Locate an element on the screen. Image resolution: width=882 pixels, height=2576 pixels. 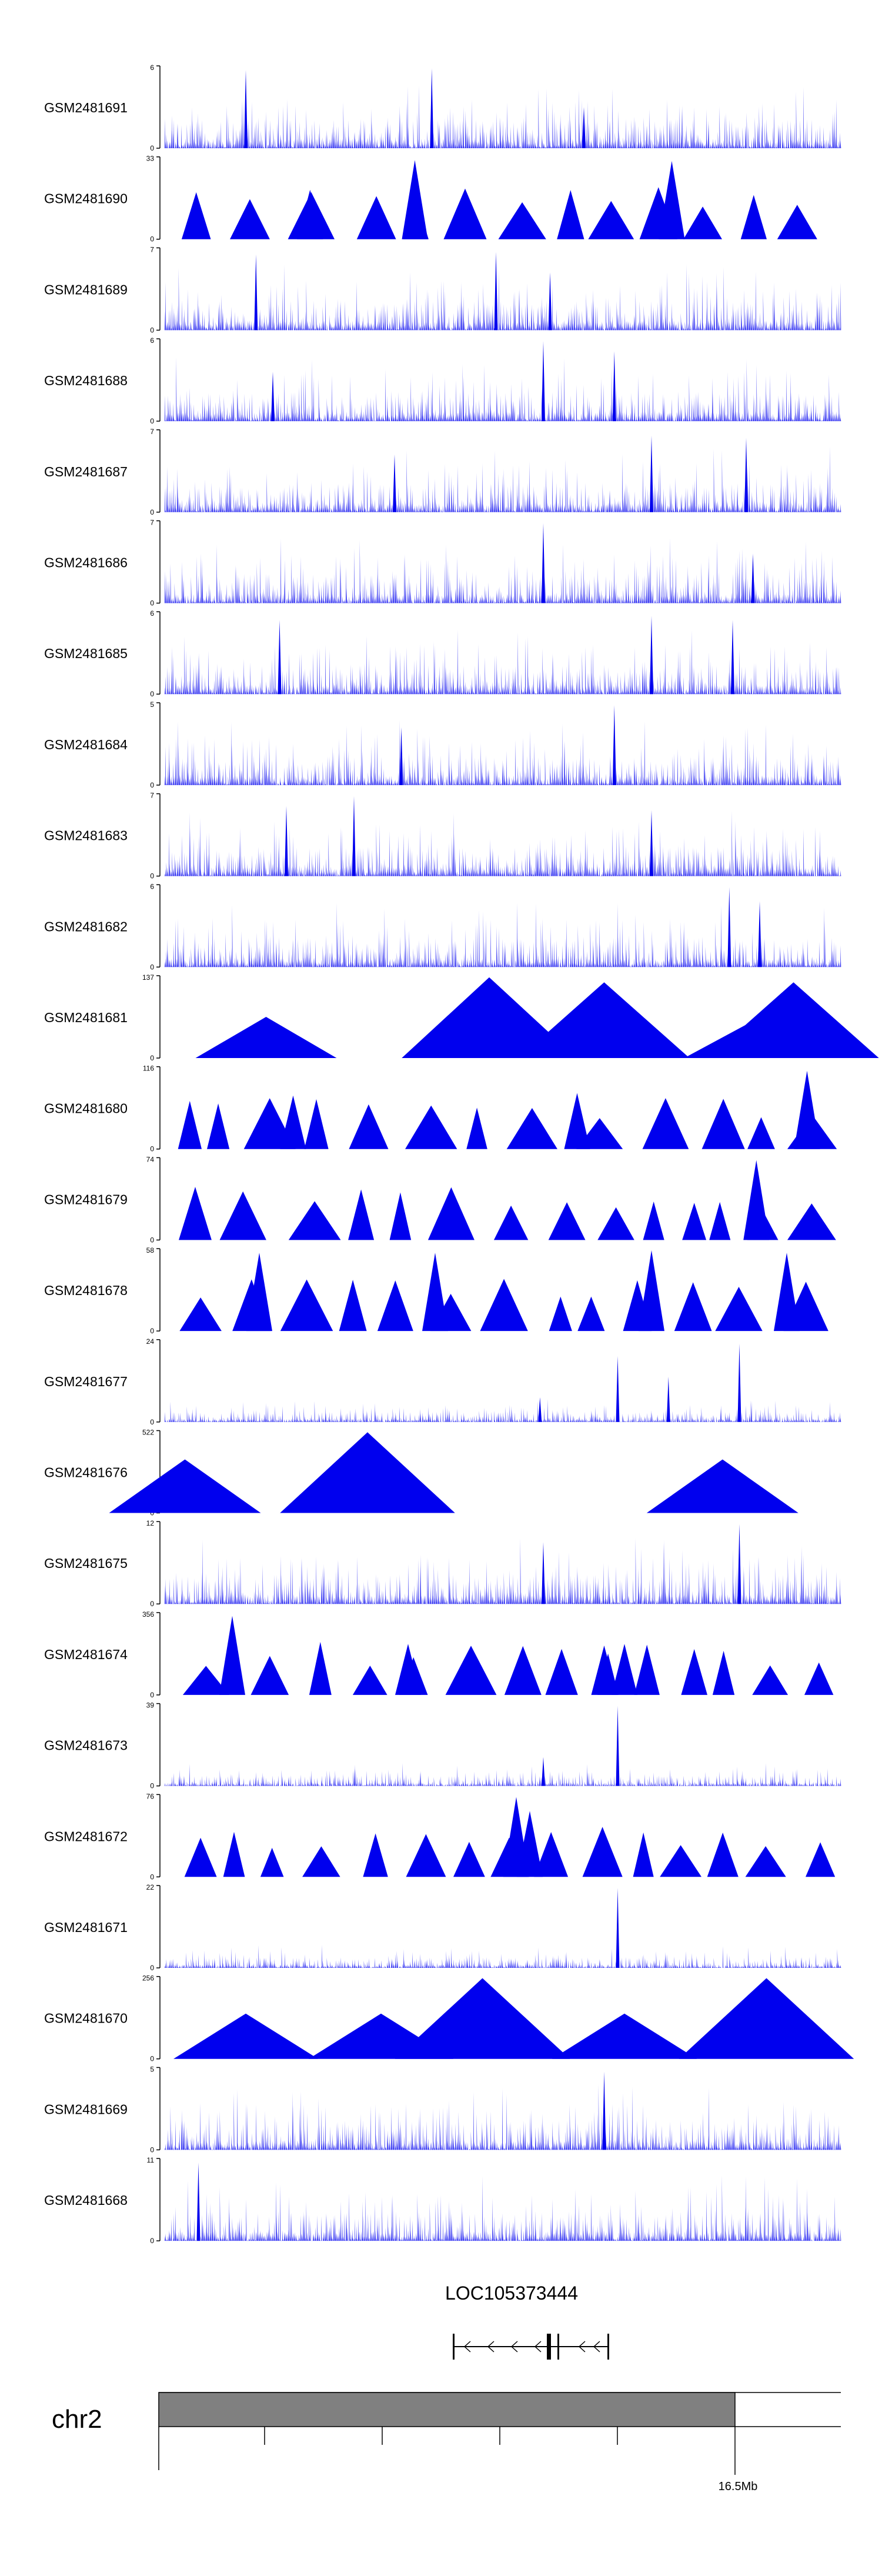
track-GSM2481676: GSM24816765220 is located at coordinates (421, 1473).